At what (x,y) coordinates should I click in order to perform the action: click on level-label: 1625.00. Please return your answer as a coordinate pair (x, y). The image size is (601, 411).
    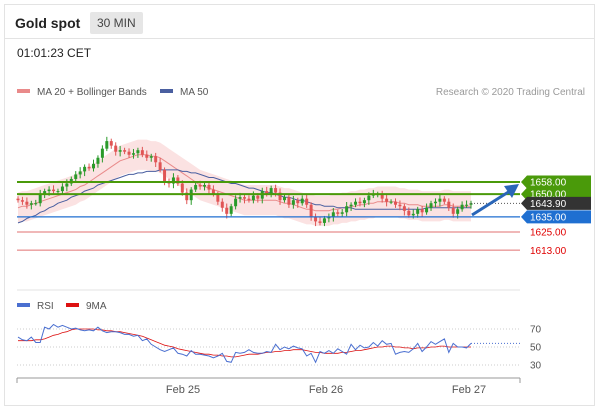
    Looking at the image, I should click on (548, 233).